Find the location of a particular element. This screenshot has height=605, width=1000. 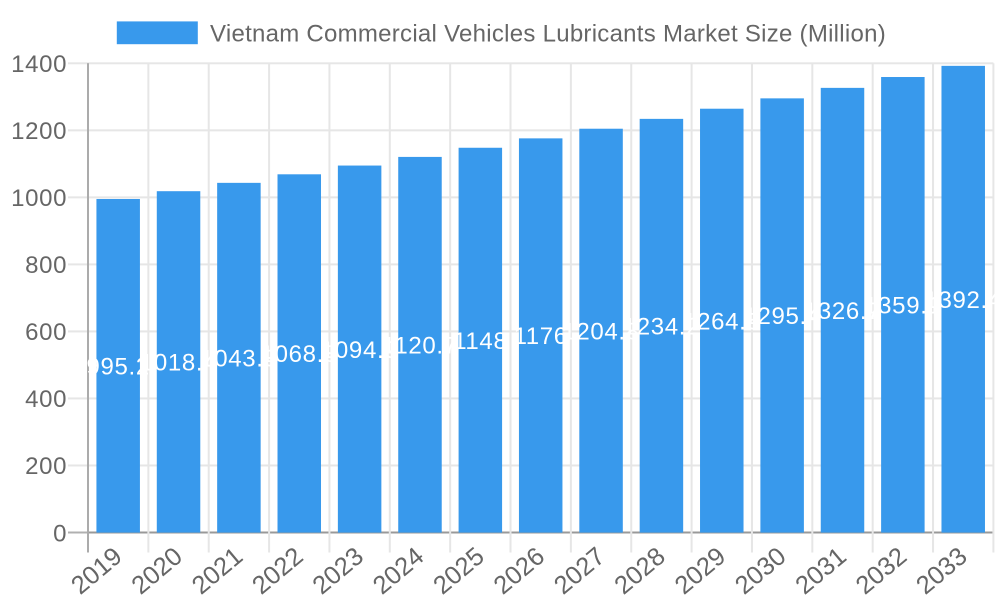

svg-text: 1359.1 is located at coordinates (902, 306).